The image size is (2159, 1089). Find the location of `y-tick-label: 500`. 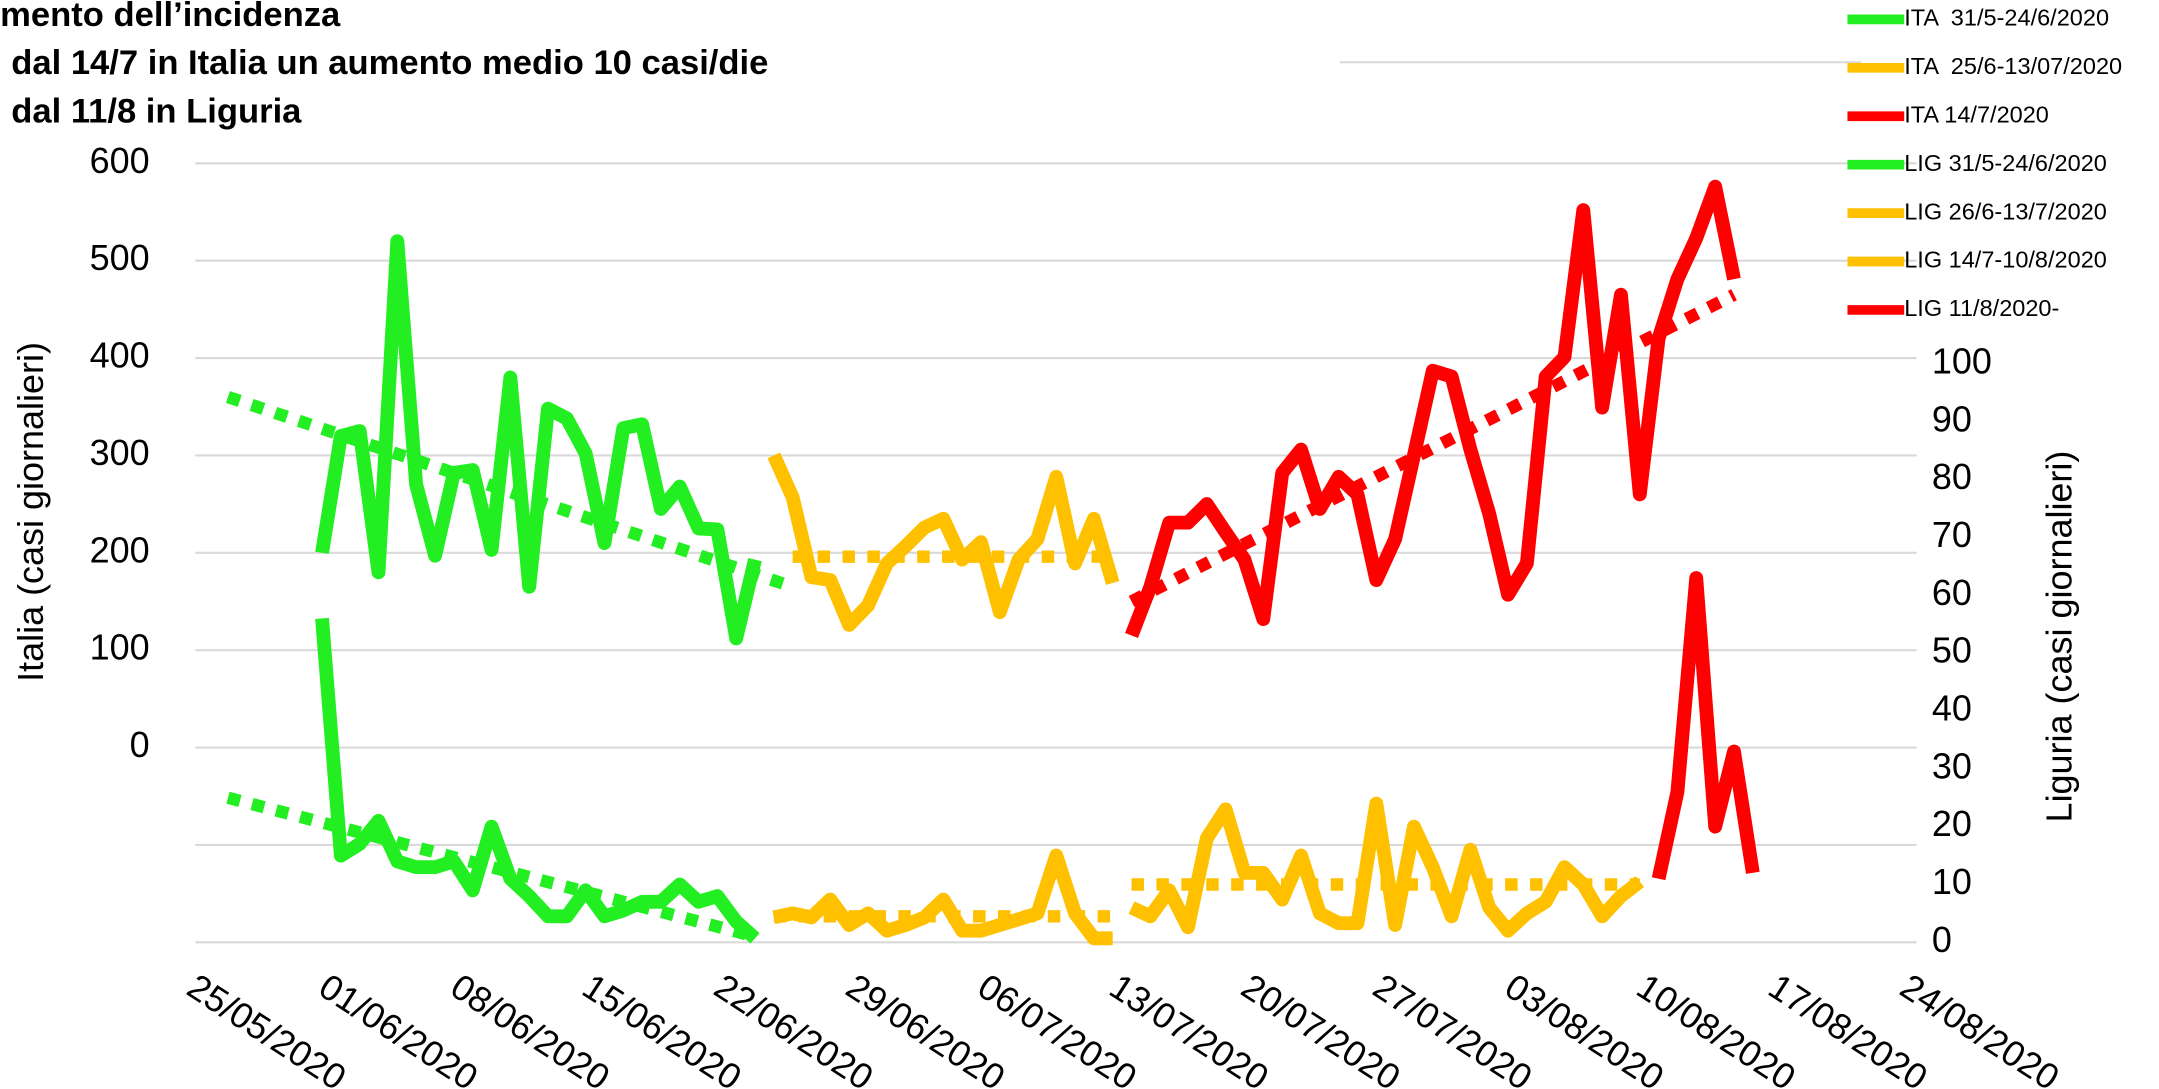

y-tick-label: 500 is located at coordinates (120, 257).